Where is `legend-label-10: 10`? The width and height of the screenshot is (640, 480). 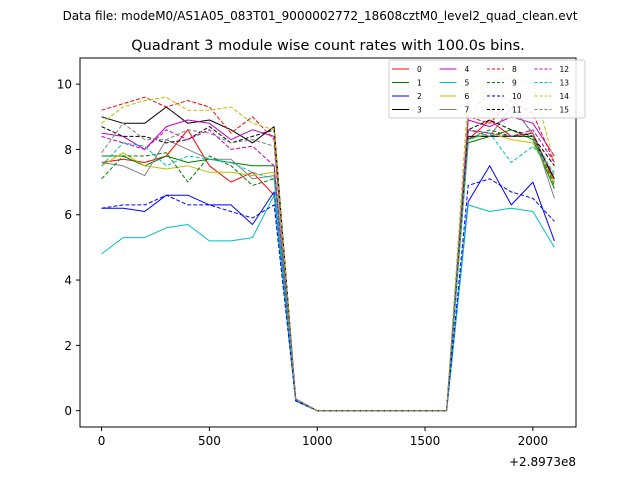 legend-label-10: 10 is located at coordinates (517, 96).